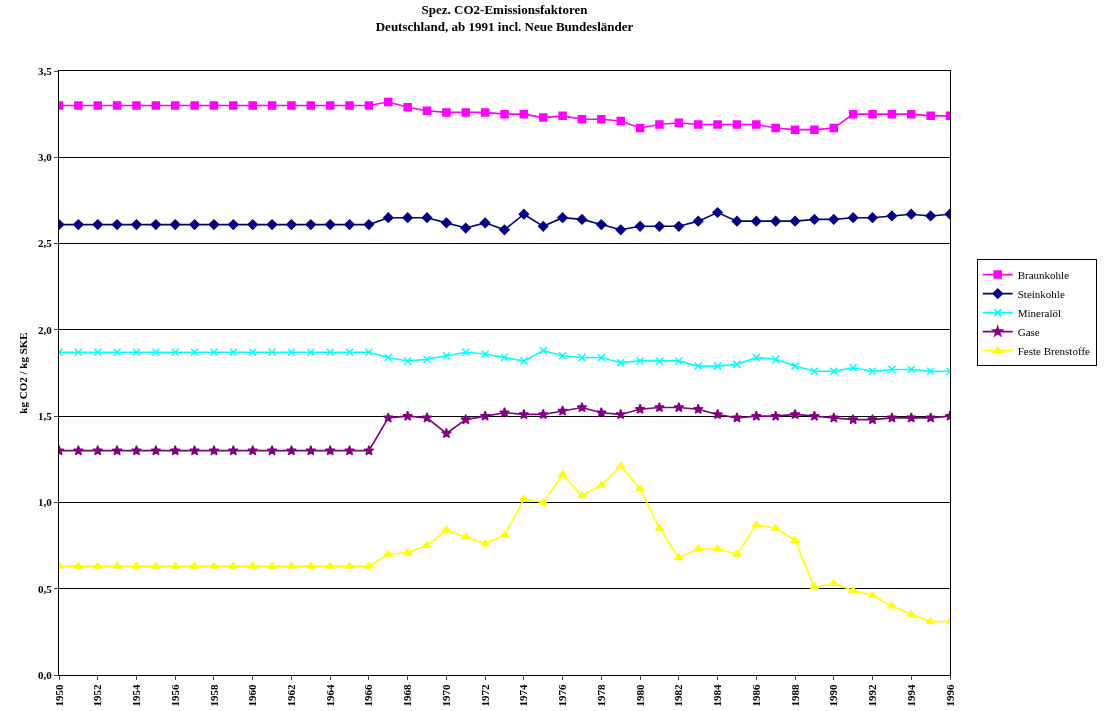 The height and width of the screenshot is (711, 1116). I want to click on legend-label: Gase, so click(1028, 331).